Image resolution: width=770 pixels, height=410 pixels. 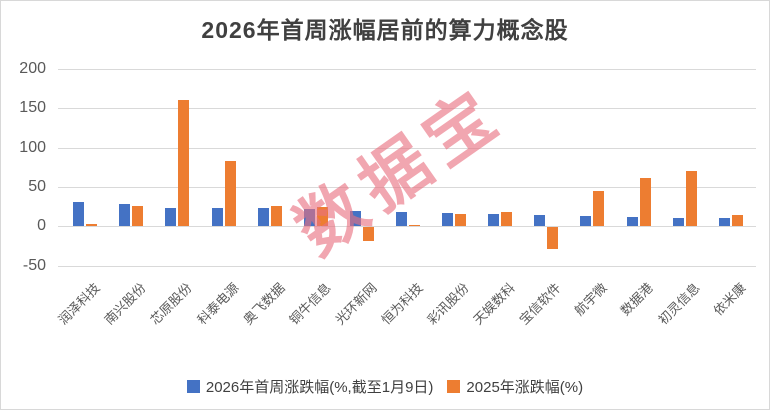 I want to click on x-axis-category-label: 光环新网, so click(x=356, y=304).